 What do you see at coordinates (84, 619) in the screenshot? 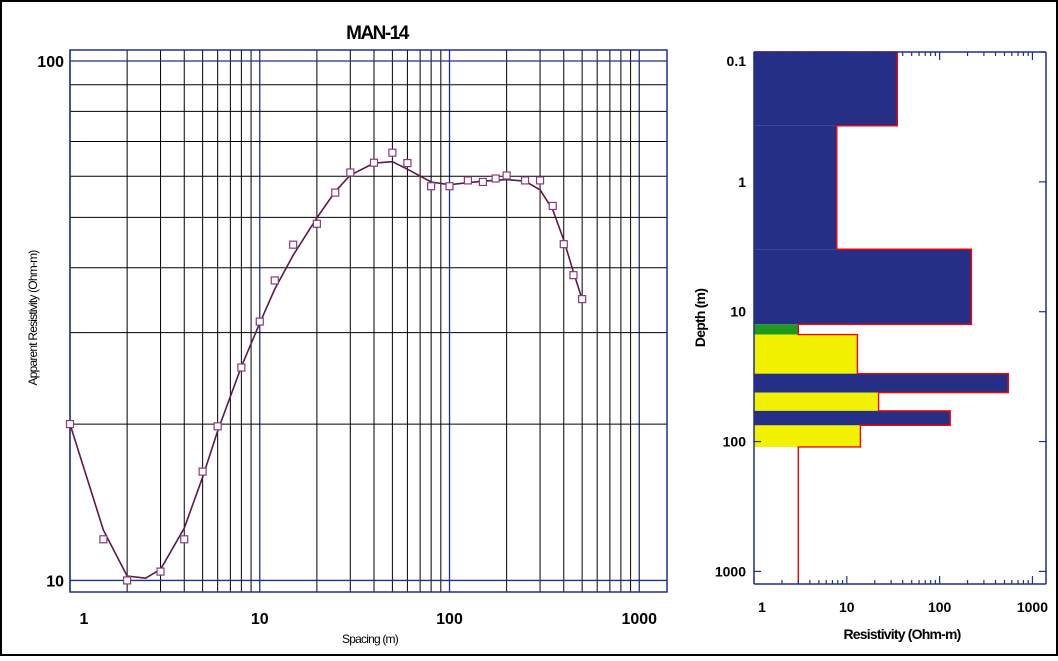
I see `x-tick-label: 1` at bounding box center [84, 619].